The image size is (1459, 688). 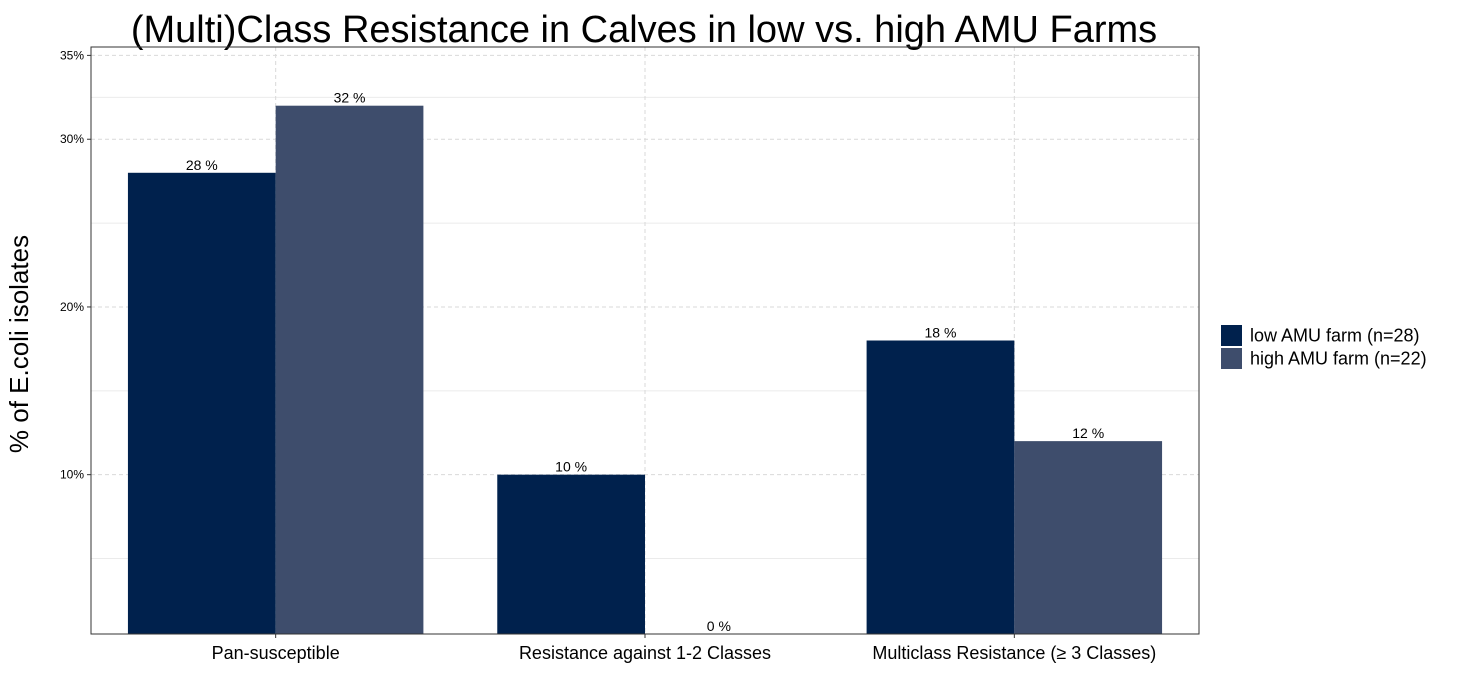 I want to click on y-tick-label: 35%, so click(x=72, y=55).